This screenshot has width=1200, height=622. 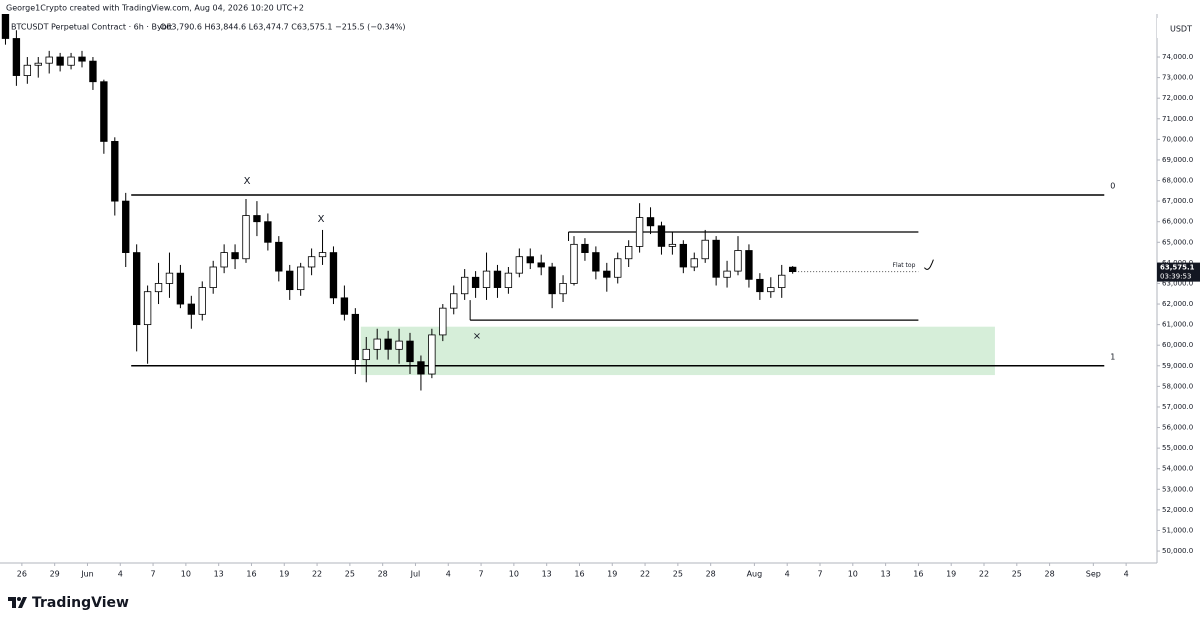 What do you see at coordinates (929, 264) in the screenshot?
I see `flat-top-mark` at bounding box center [929, 264].